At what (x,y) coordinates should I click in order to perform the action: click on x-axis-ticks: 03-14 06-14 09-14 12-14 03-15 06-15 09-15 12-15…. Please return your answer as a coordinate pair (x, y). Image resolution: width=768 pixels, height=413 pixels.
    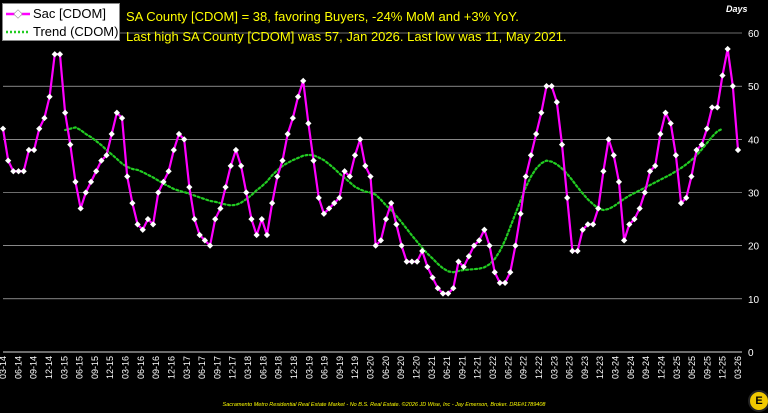
    Looking at the image, I should click on (371, 367).